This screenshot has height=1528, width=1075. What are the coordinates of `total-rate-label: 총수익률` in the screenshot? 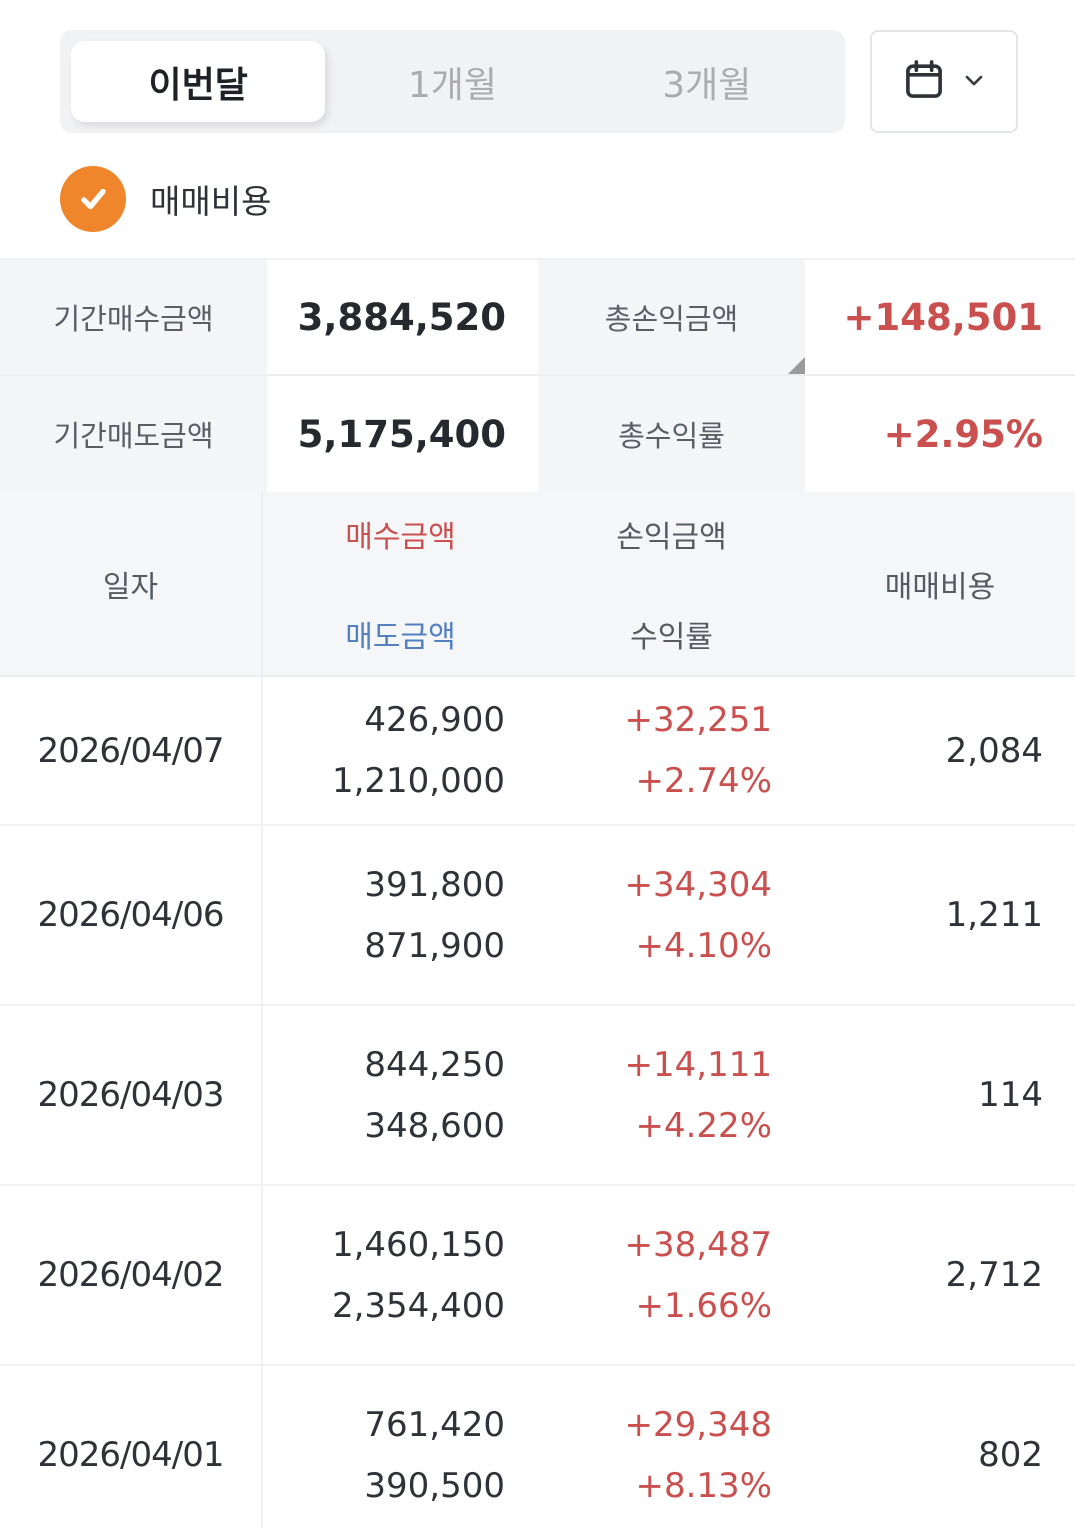 It's located at (671, 434).